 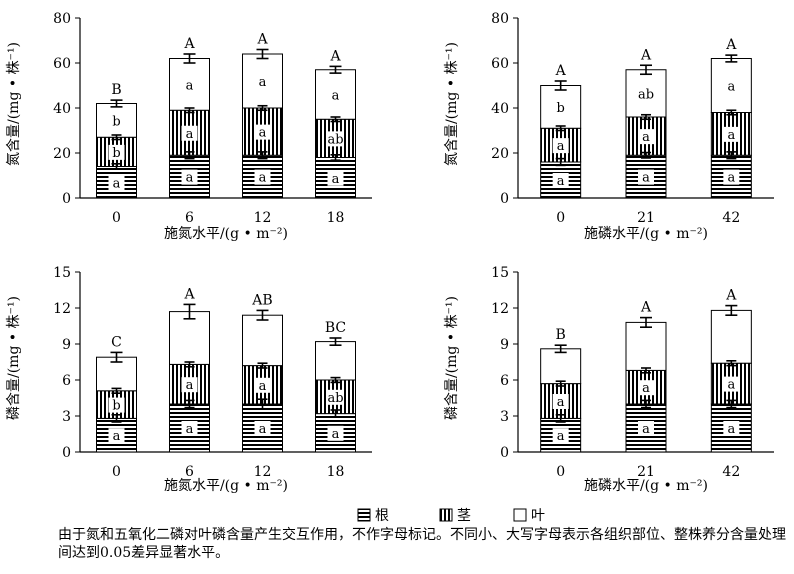 I want to click on x-axis-label: 施氮水平/(g • m⁻²), so click(x=226, y=234).